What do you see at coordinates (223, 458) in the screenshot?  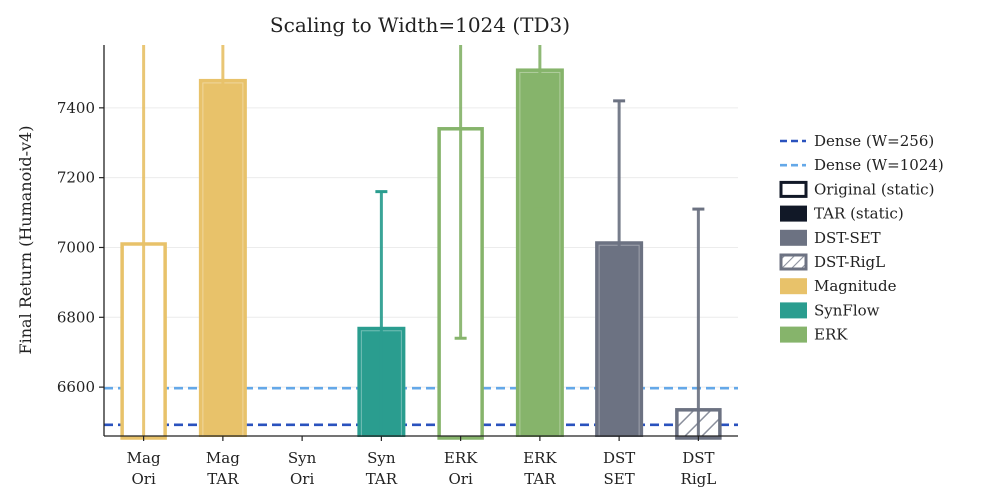 I see `x-tick-label-line1-1: Mag` at bounding box center [223, 458].